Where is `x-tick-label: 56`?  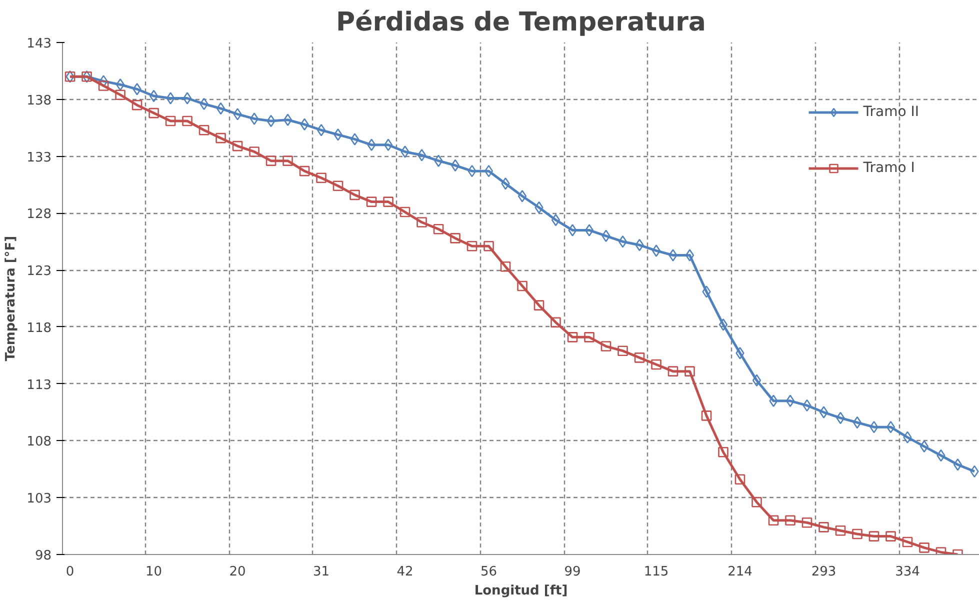 x-tick-label: 56 is located at coordinates (489, 572).